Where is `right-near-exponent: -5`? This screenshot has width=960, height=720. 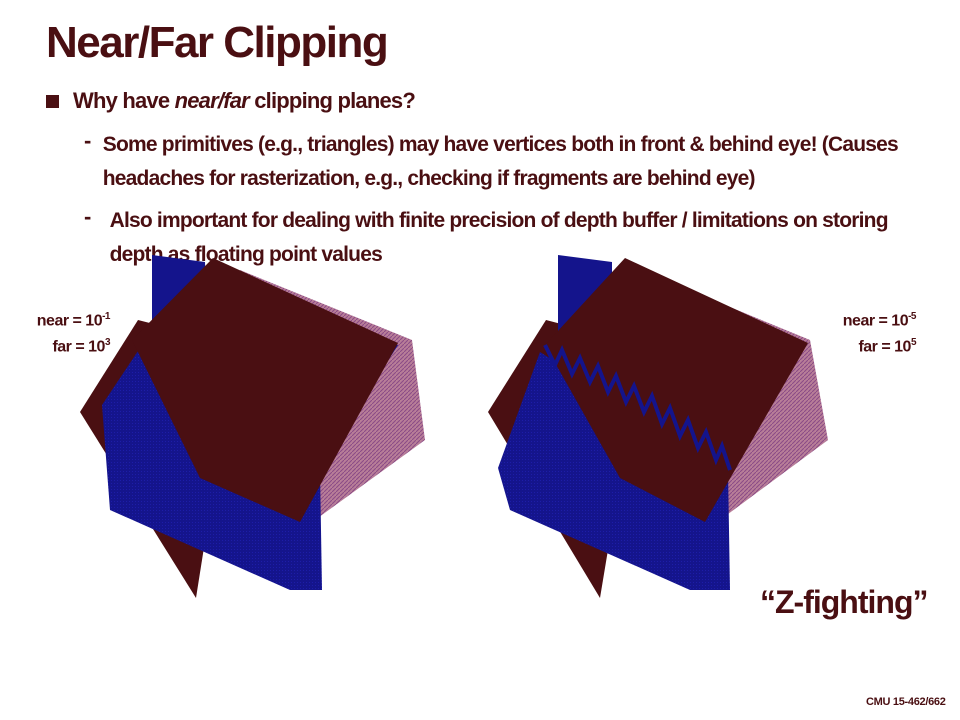
right-near-exponent: -5 is located at coordinates (912, 316).